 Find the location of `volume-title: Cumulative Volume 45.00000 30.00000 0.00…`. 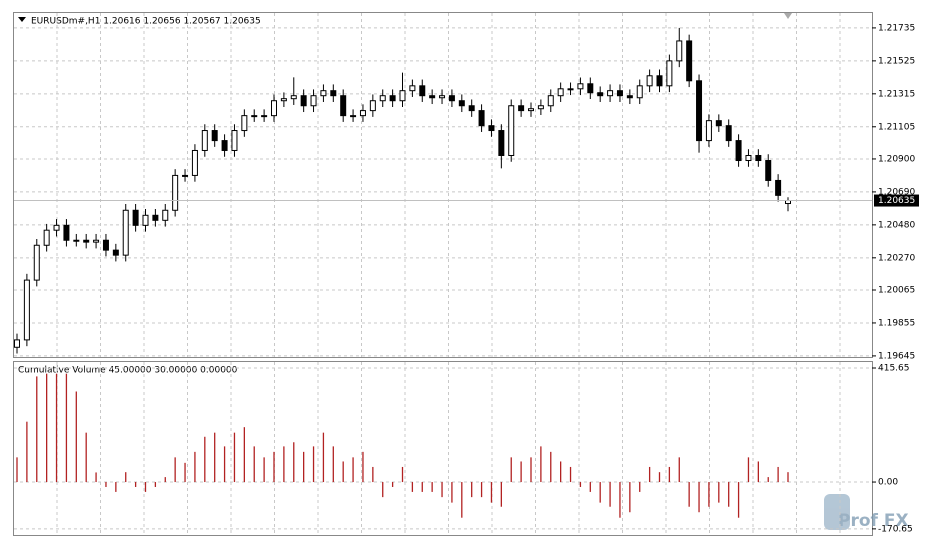

volume-title: Cumulative Volume 45.00000 30.00000 0.00… is located at coordinates (128, 371).